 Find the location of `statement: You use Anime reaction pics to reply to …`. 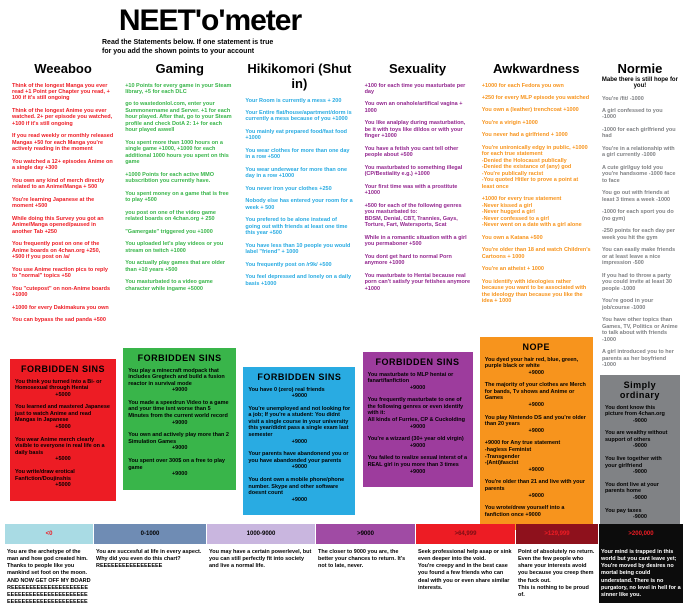

statement: You use Anime reaction pics to reply to … is located at coordinates (60, 273).